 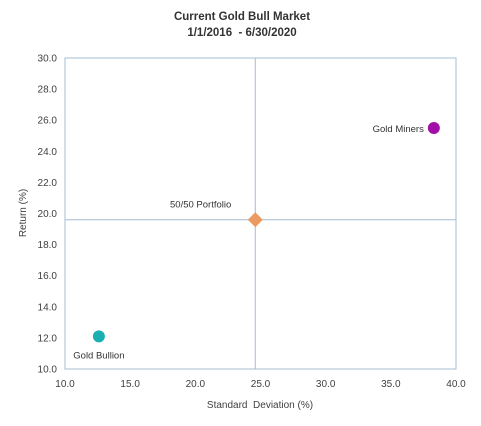 What do you see at coordinates (48, 338) in the screenshot?
I see `y-tick-label: 12.0` at bounding box center [48, 338].